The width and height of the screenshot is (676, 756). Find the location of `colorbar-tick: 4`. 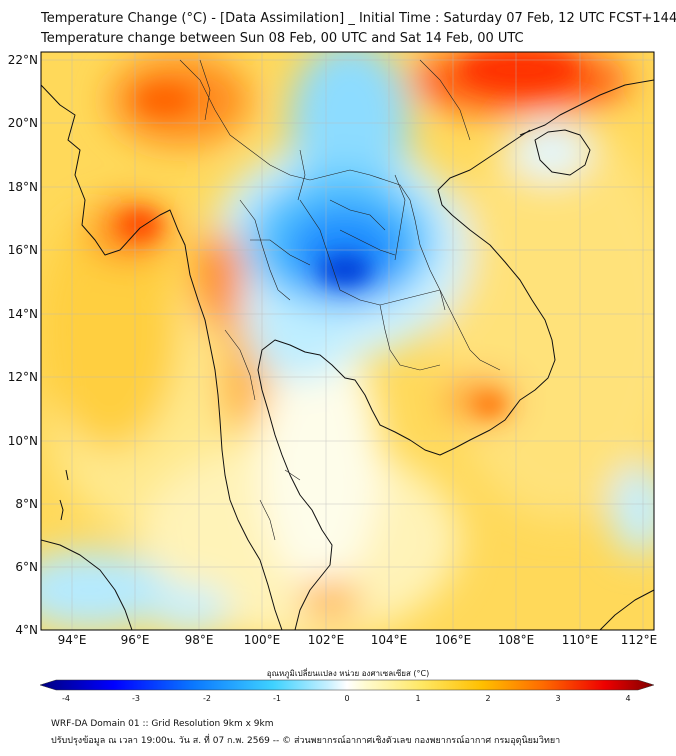

colorbar-tick: 4 is located at coordinates (627, 698).